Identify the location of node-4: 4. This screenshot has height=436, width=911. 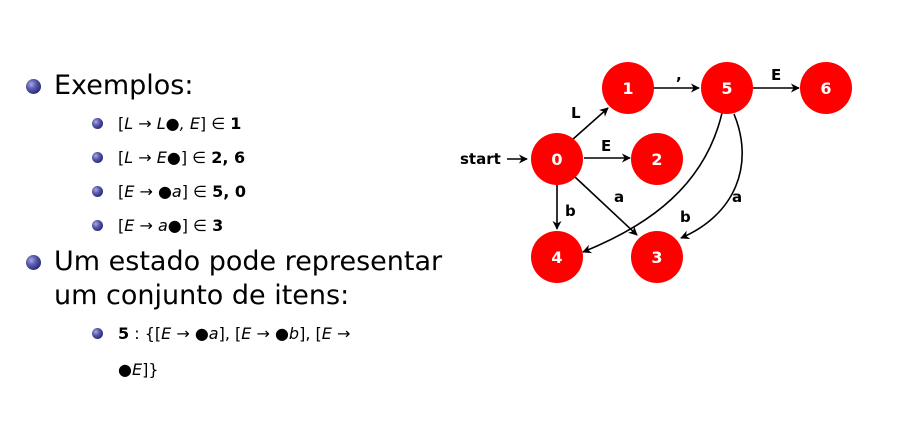
(557, 257).